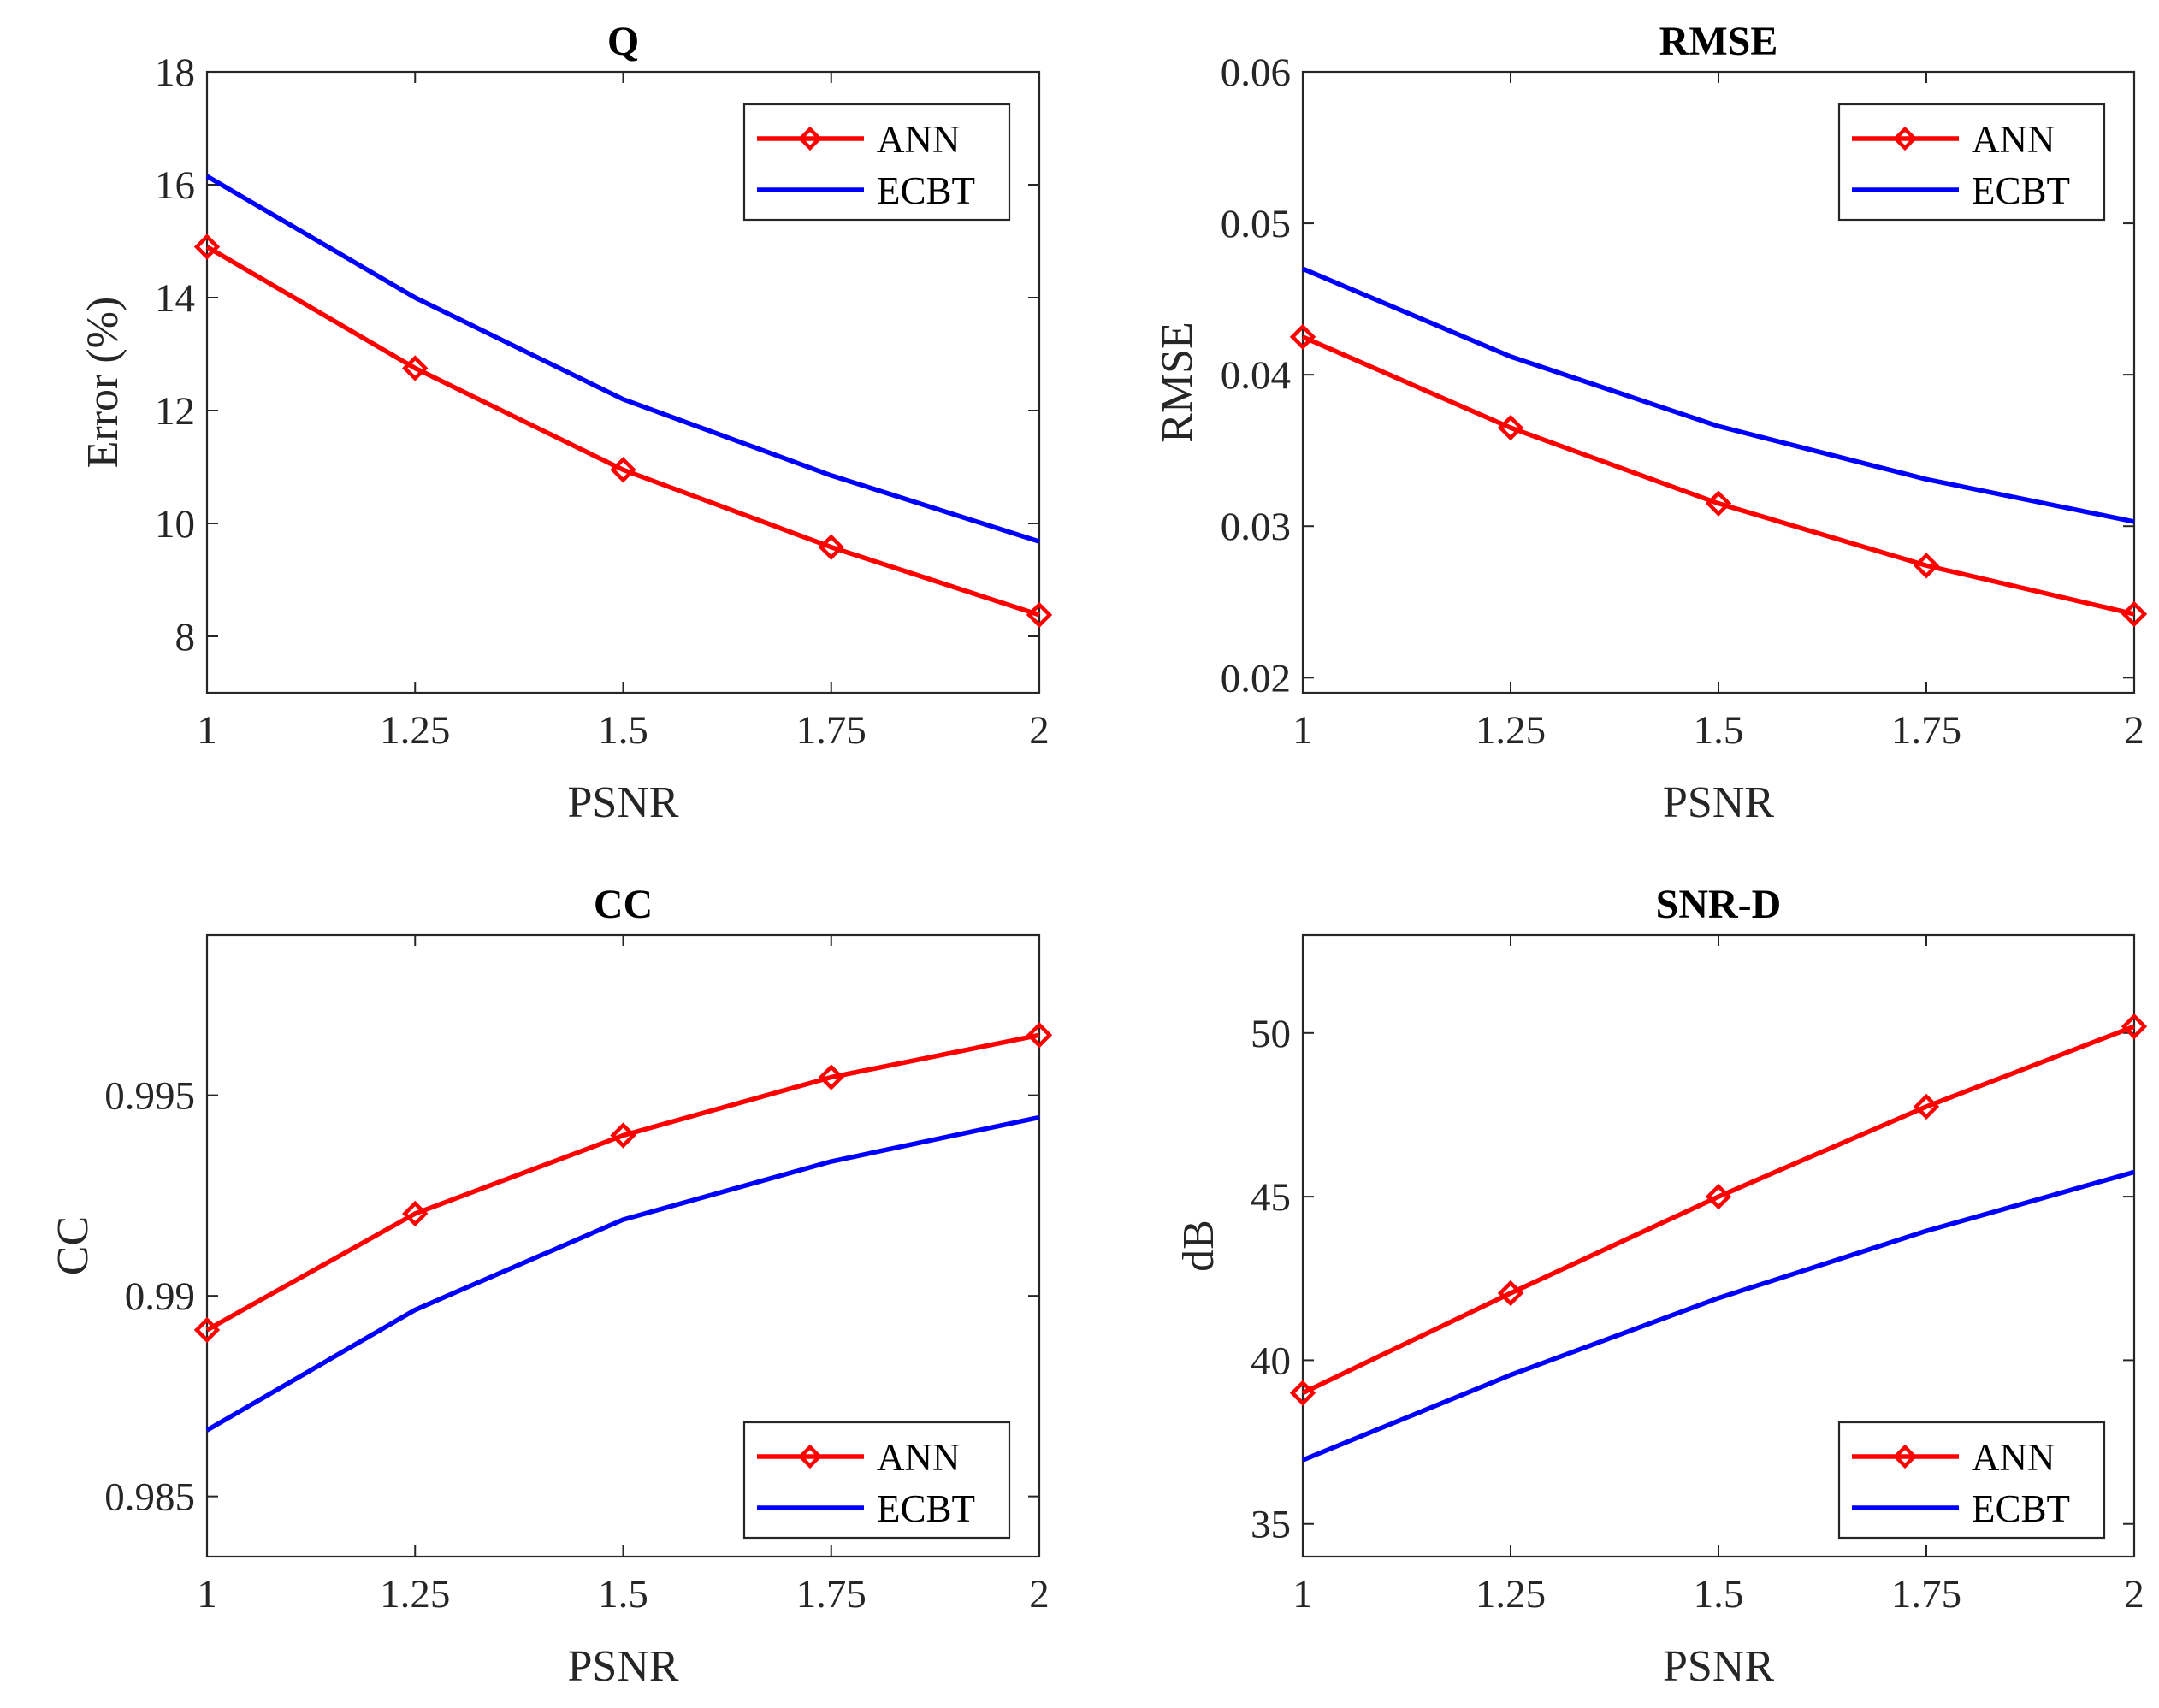 The height and width of the screenshot is (1708, 2159). I want to click on chart-title: SNR-D, so click(1719, 904).